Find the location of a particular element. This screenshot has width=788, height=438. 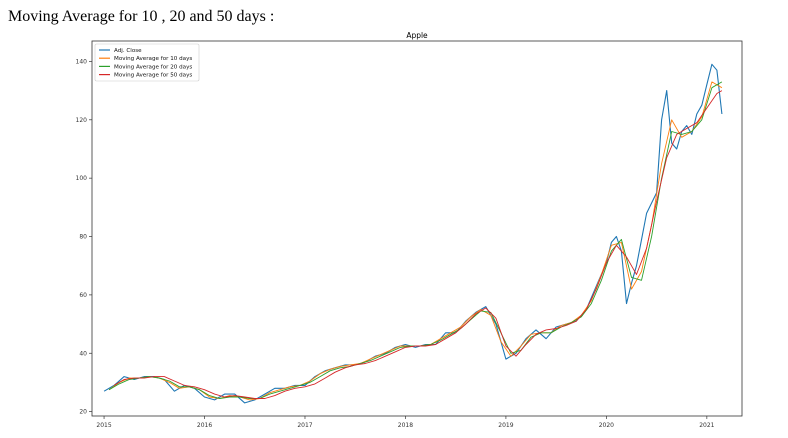

legend-label: Moving Average for 20 days is located at coordinates (153, 67).